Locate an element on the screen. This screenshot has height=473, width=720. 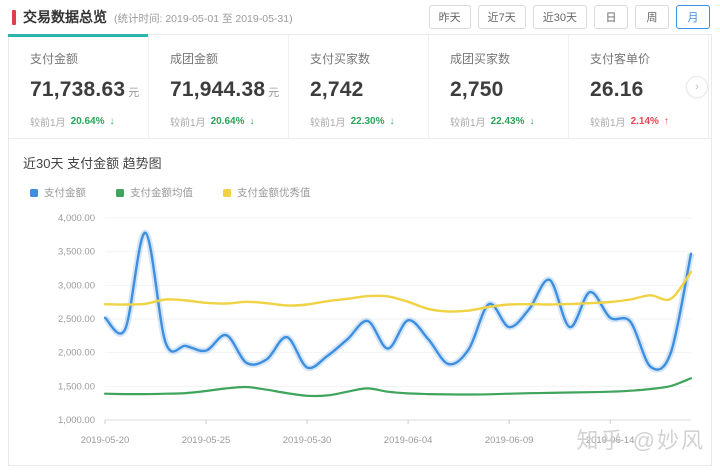
svg-text: 2,000.00 is located at coordinates (76, 353).